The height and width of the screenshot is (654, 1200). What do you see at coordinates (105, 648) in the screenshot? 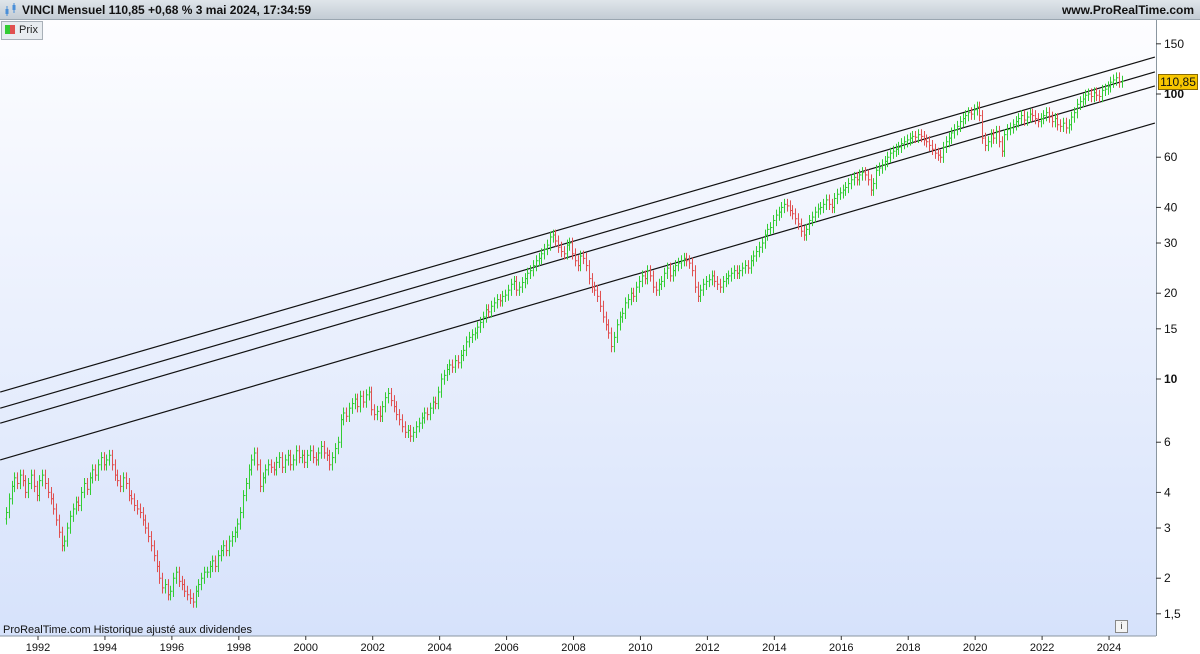
I see `x-tick-label: 1994` at bounding box center [105, 648].